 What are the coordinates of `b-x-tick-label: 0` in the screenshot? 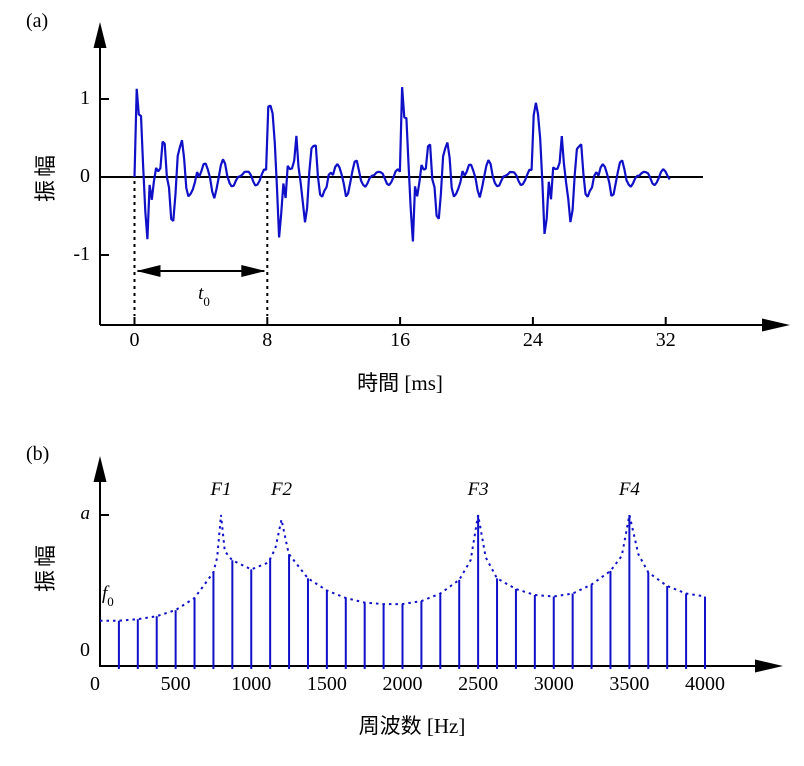 It's located at (95, 684).